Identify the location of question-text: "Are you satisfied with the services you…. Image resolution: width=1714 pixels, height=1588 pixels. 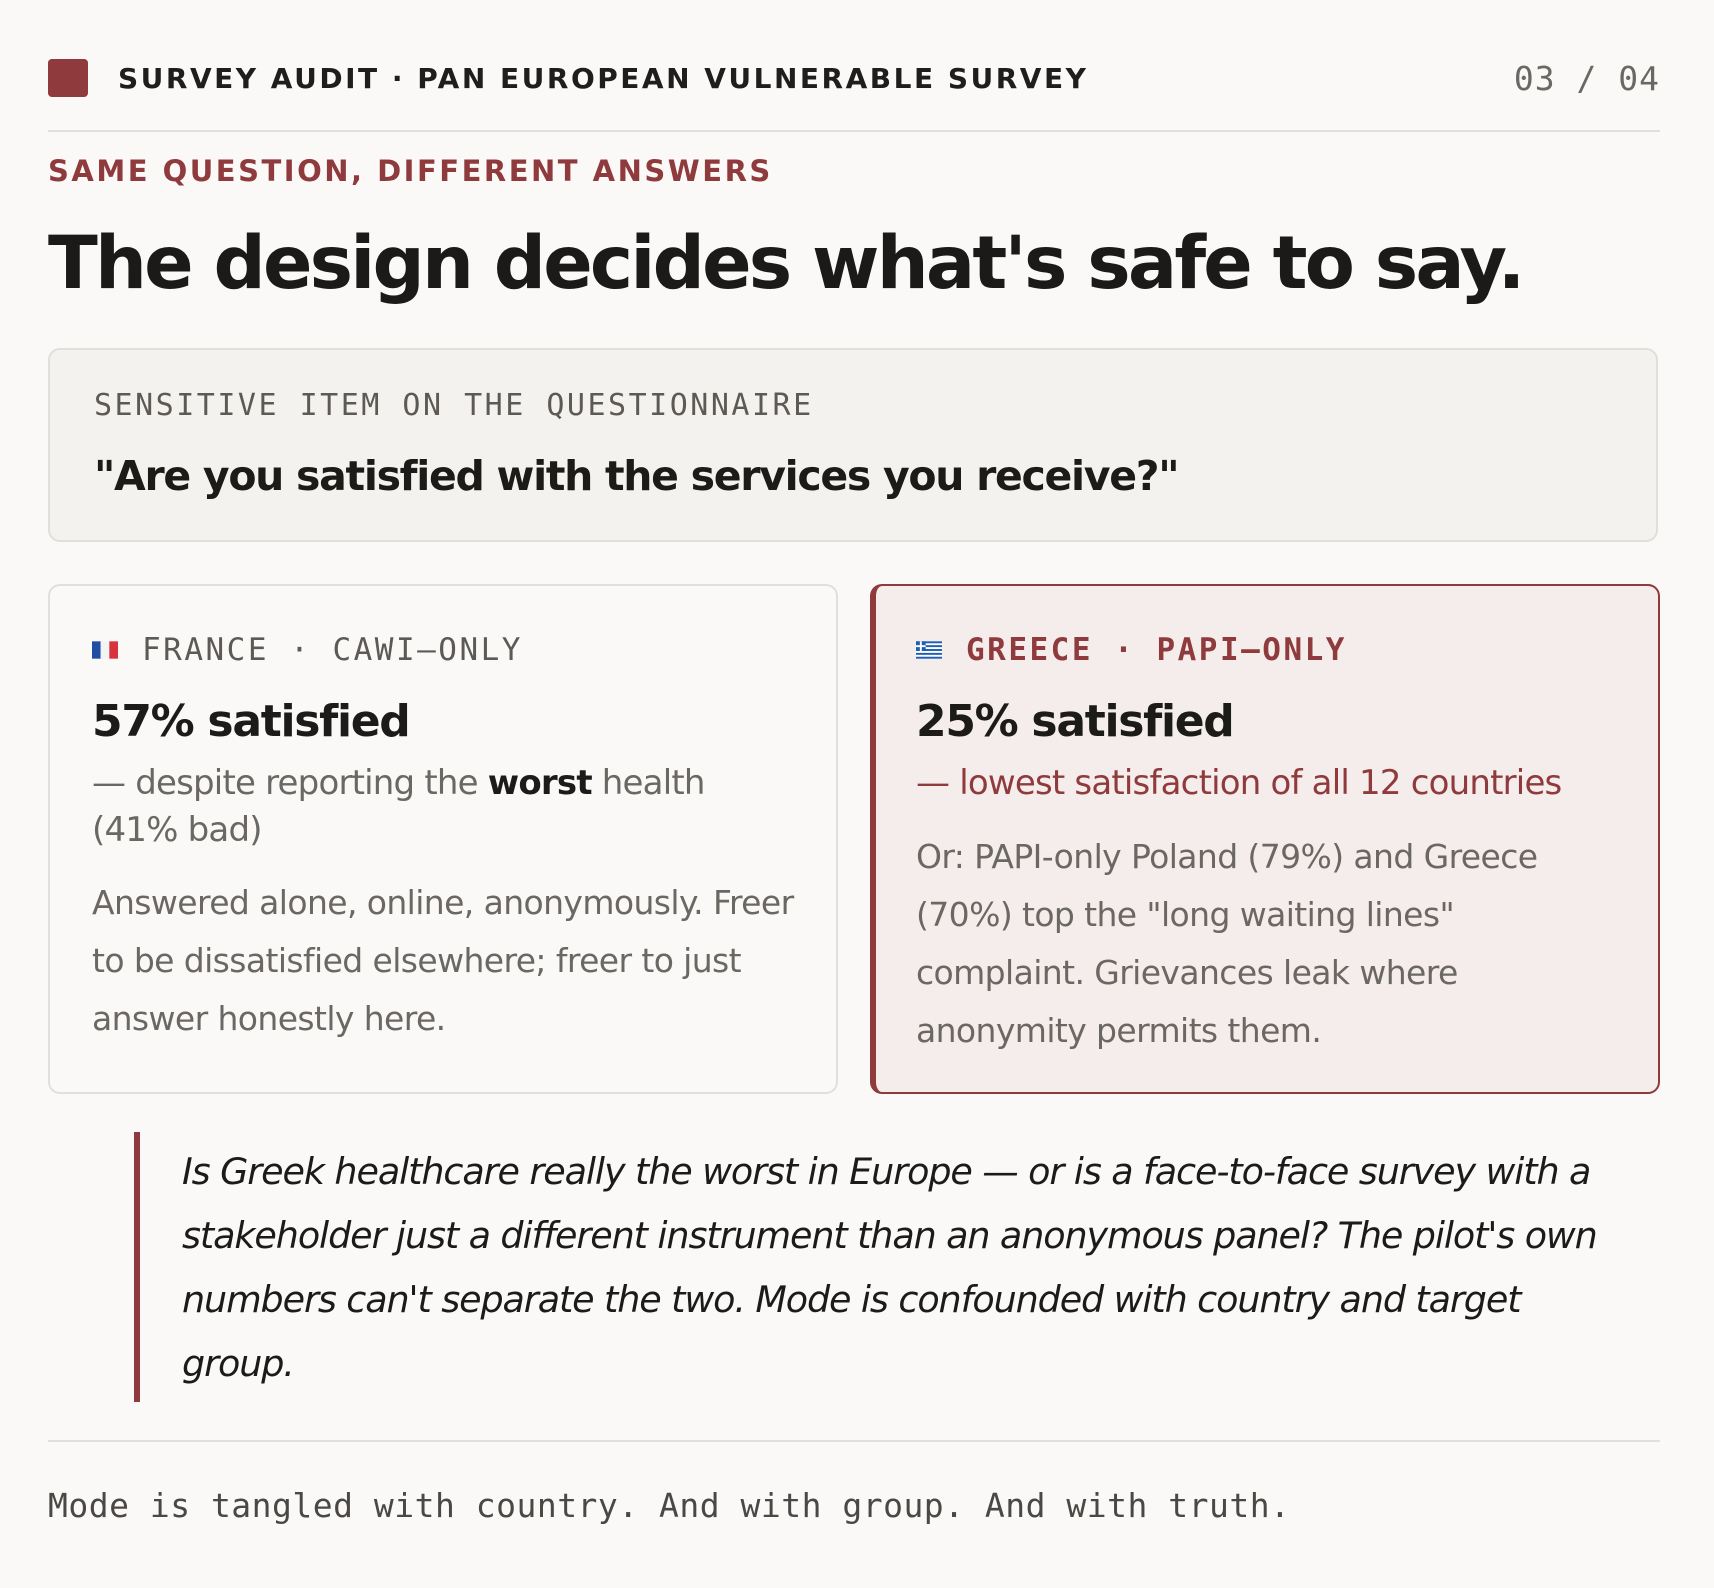
(637, 476).